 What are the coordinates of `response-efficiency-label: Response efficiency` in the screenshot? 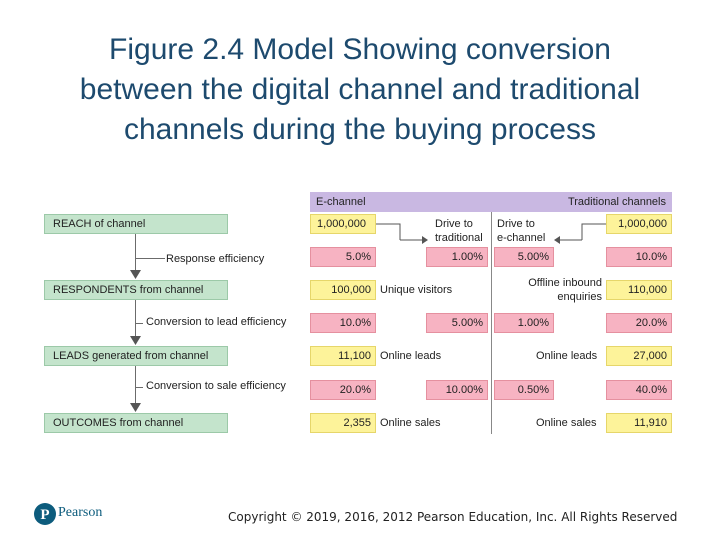 It's located at (215, 259).